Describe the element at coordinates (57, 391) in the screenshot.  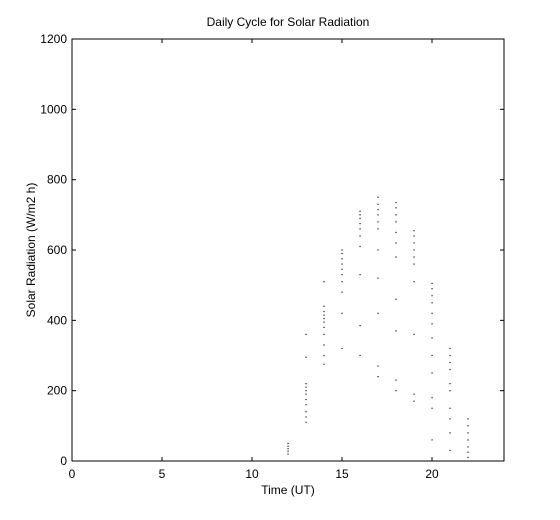
I see `y-tick-label: 200` at that location.